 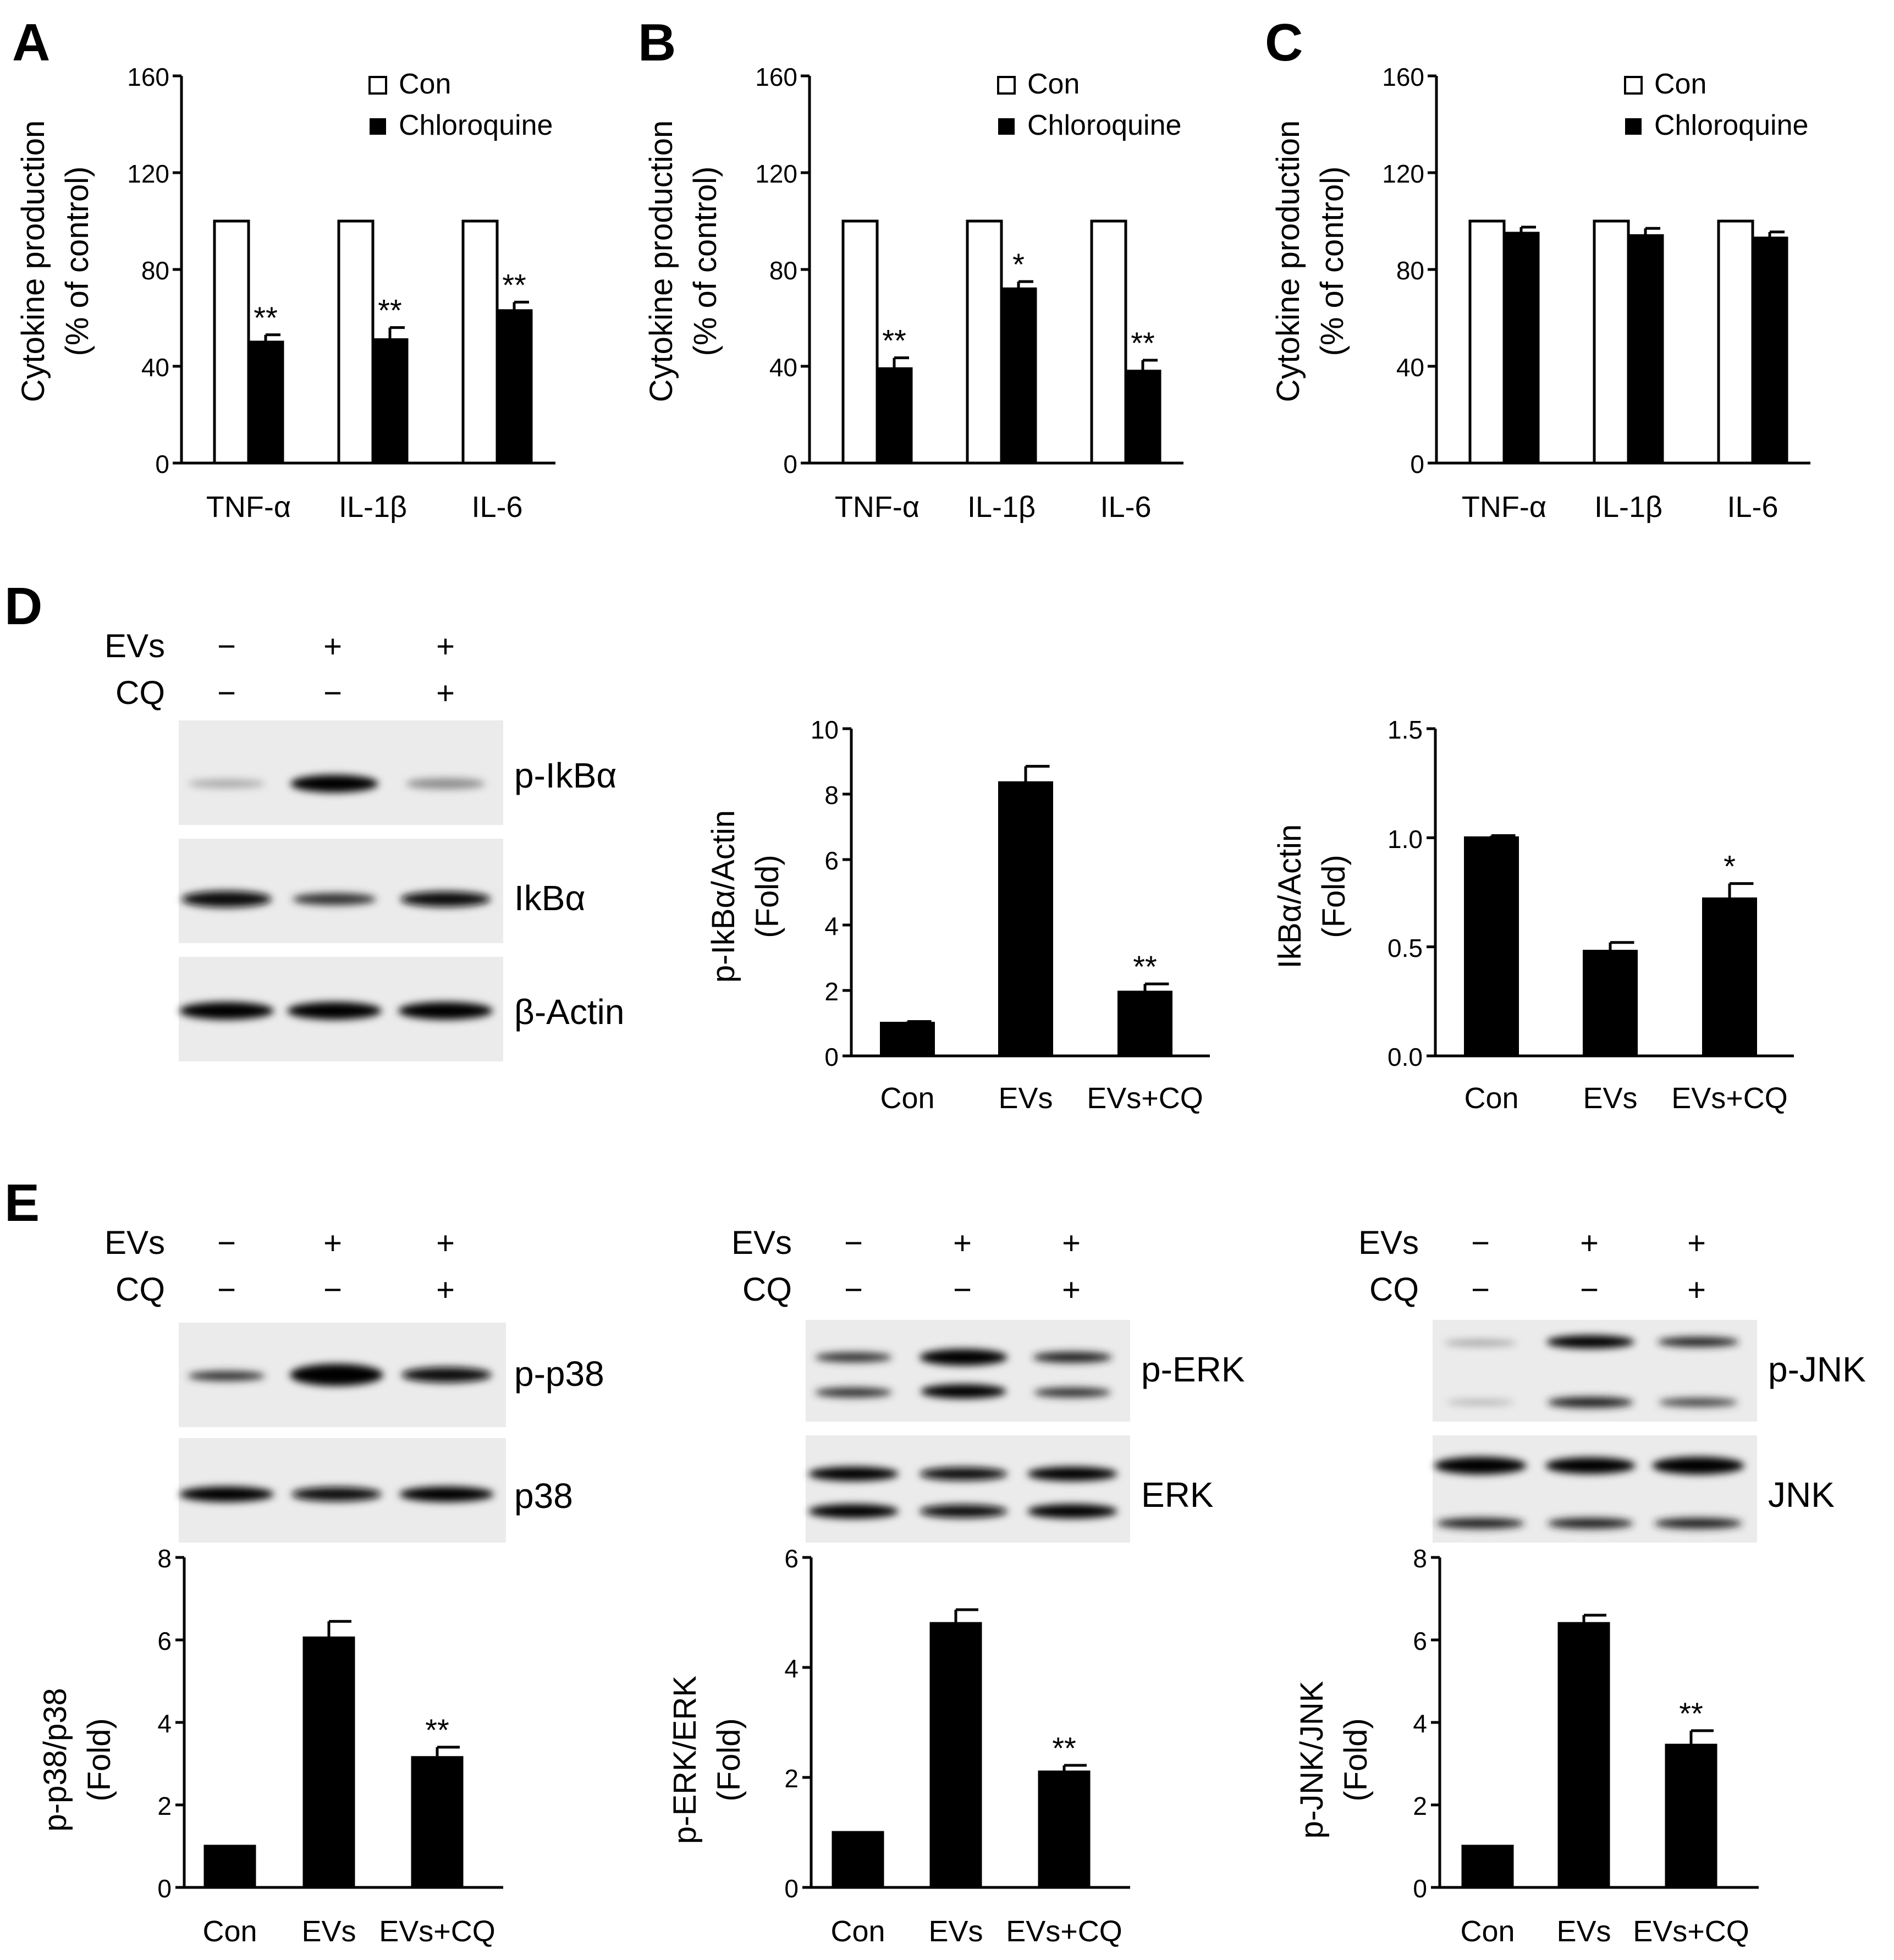 What do you see at coordinates (569, 1012) in the screenshot?
I see `blot-d-label-actin: β-Actin` at bounding box center [569, 1012].